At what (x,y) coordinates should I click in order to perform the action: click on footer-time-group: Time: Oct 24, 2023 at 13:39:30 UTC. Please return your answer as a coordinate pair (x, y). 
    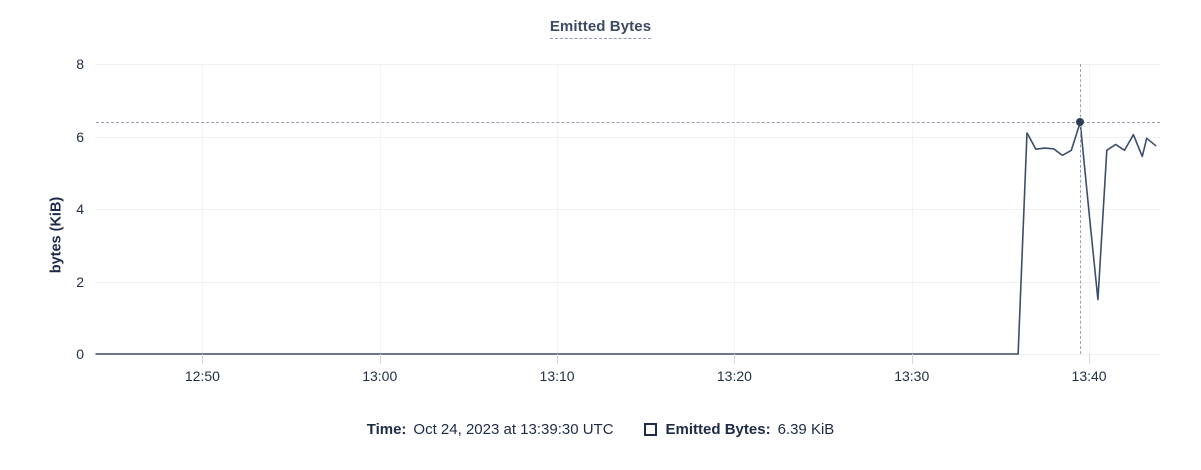
    Looking at the image, I should click on (490, 429).